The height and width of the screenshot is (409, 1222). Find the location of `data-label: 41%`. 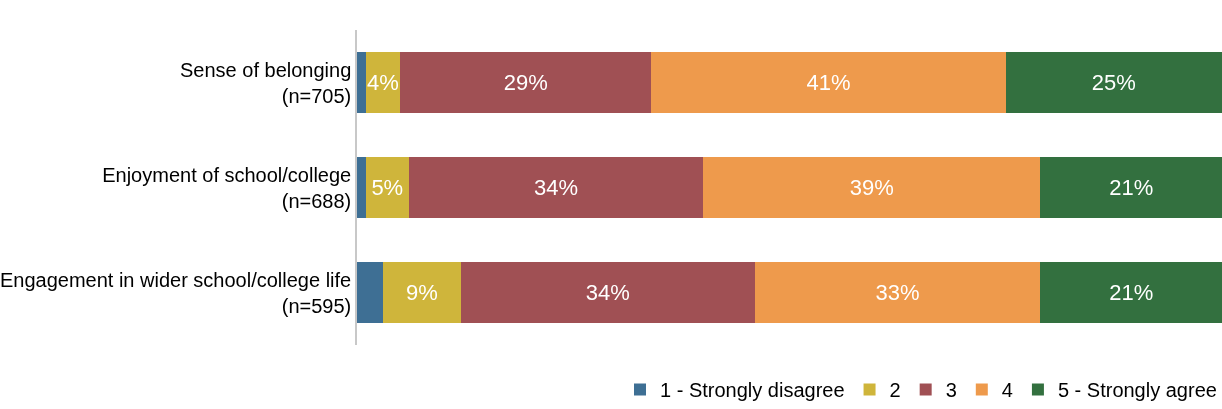

data-label: 41% is located at coordinates (828, 82).